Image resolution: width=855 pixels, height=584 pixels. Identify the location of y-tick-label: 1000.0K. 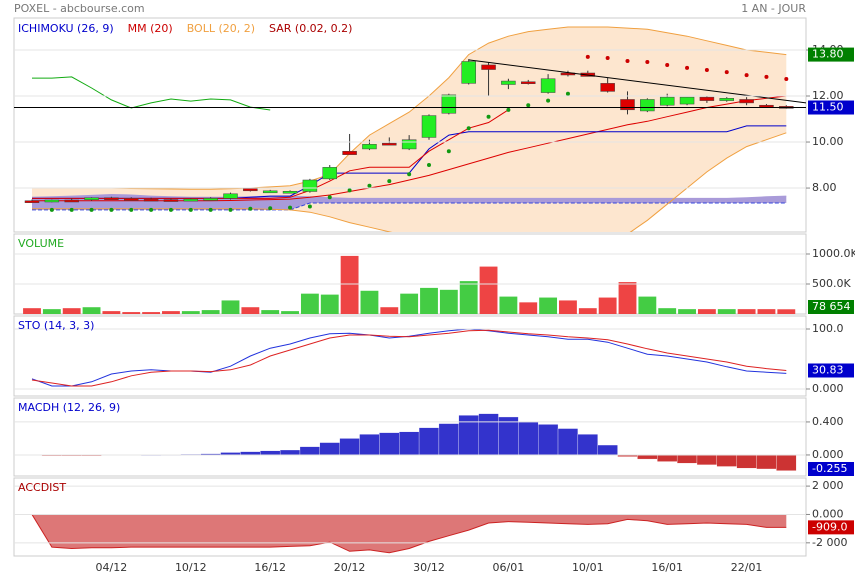
(833, 253).